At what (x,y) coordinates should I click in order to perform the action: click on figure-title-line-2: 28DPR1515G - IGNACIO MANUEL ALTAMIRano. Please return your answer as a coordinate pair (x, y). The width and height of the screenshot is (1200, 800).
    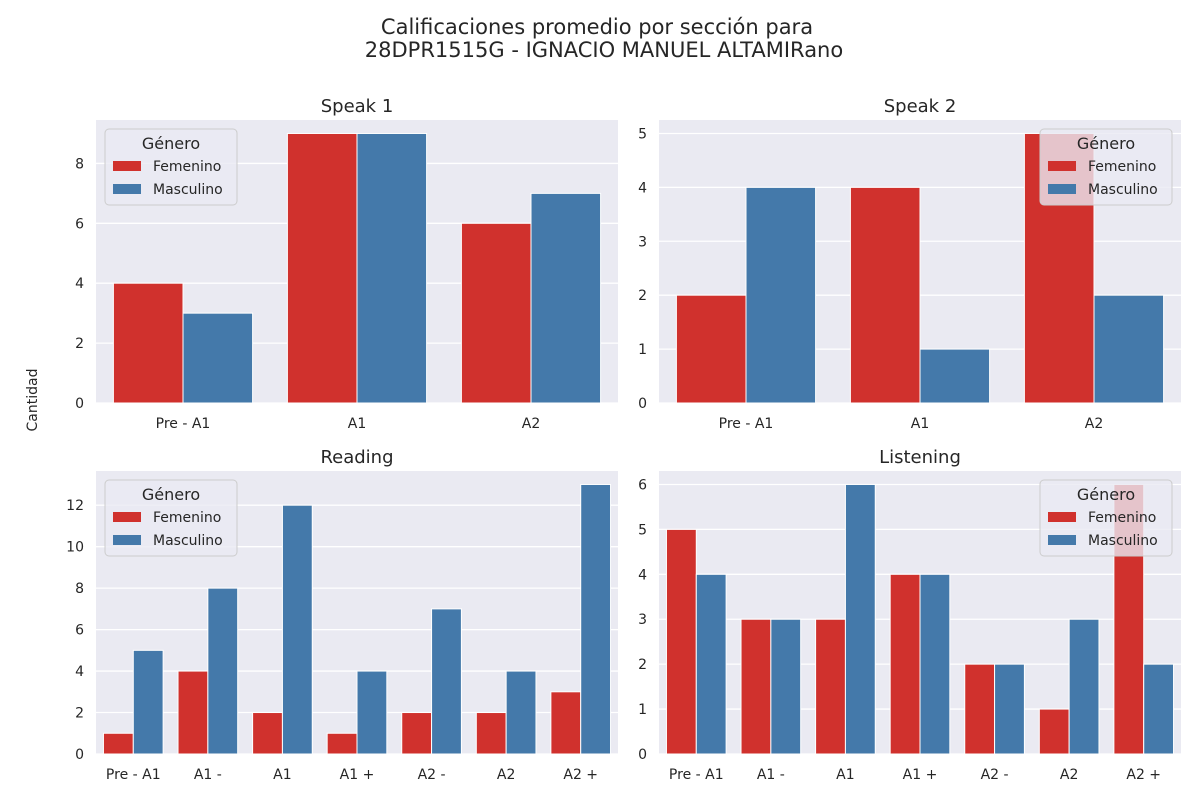
    Looking at the image, I should click on (604, 50).